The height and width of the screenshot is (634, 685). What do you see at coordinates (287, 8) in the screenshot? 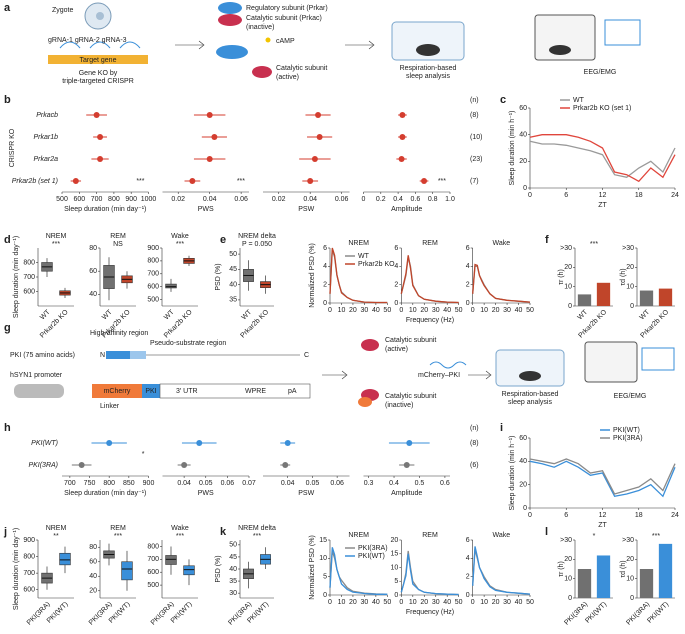
I see `label: Regulatory subunit (Prkar)` at bounding box center [287, 8].